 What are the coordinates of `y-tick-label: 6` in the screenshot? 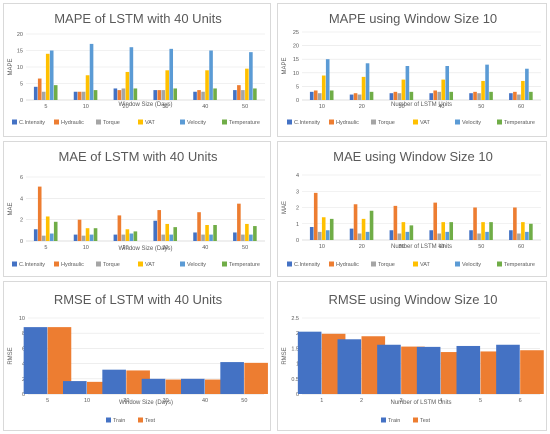 It's located at (21, 178).